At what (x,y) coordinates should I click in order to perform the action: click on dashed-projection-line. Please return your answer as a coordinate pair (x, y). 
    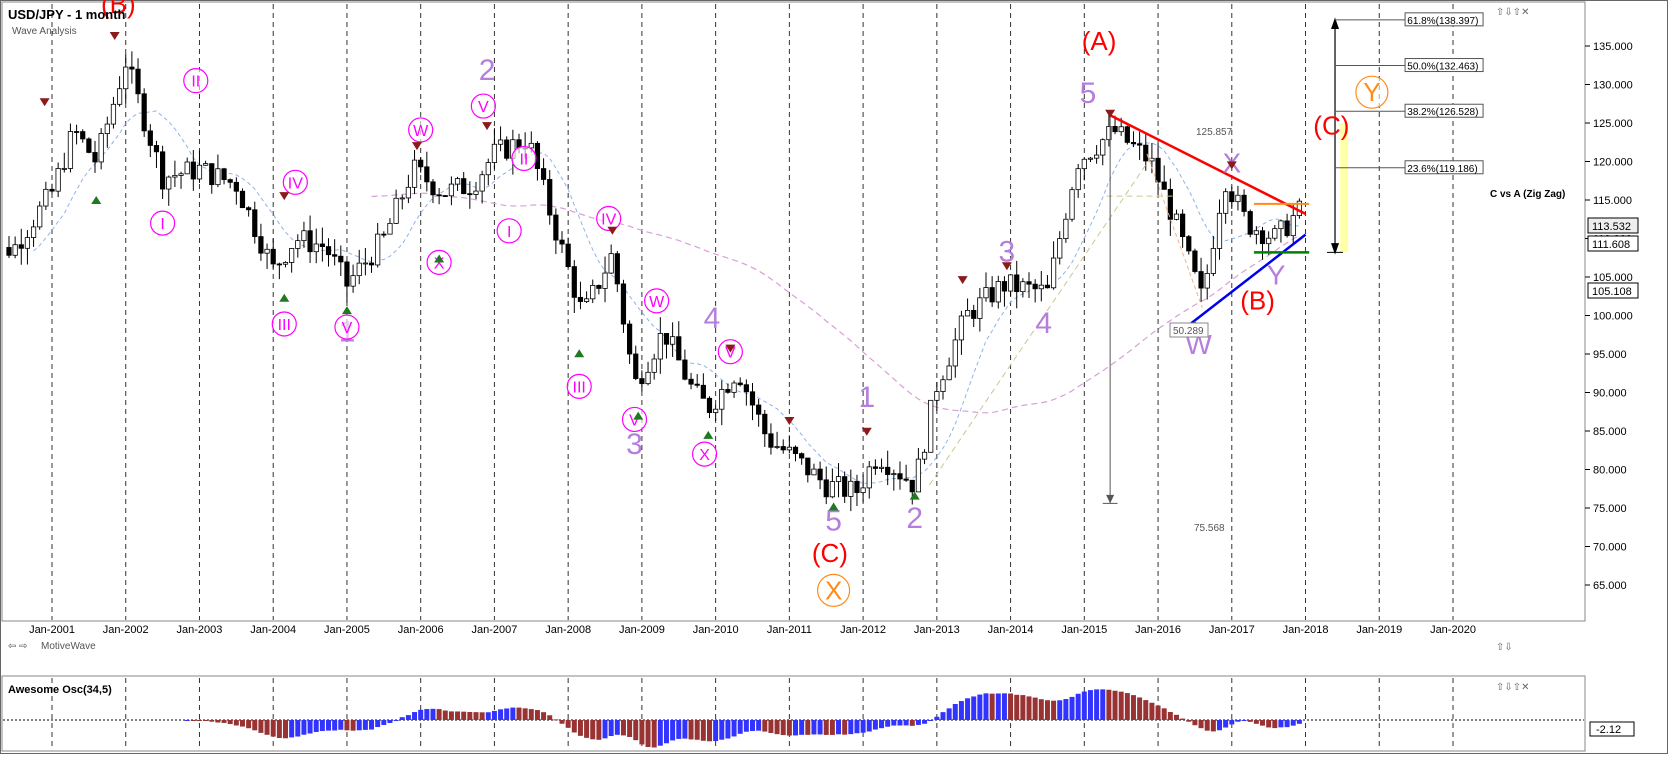
    Looking at the image, I should click on (1040, 321).